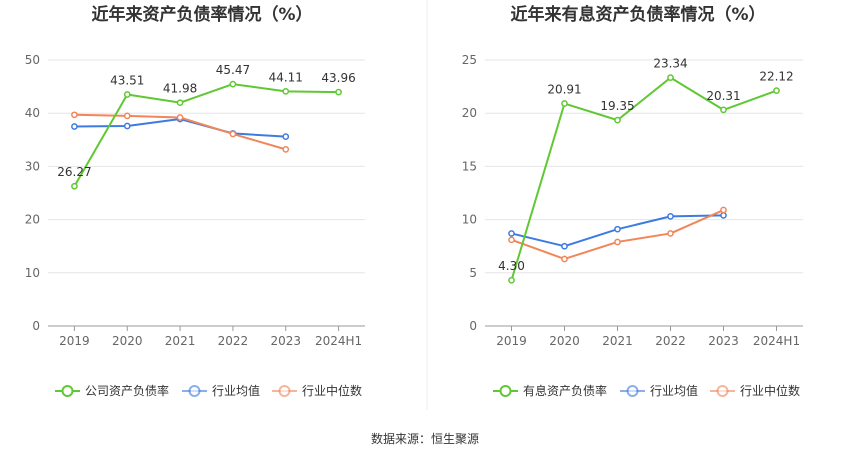  Describe the element at coordinates (723, 96) in the screenshot. I see `data-label: 20.31` at that location.